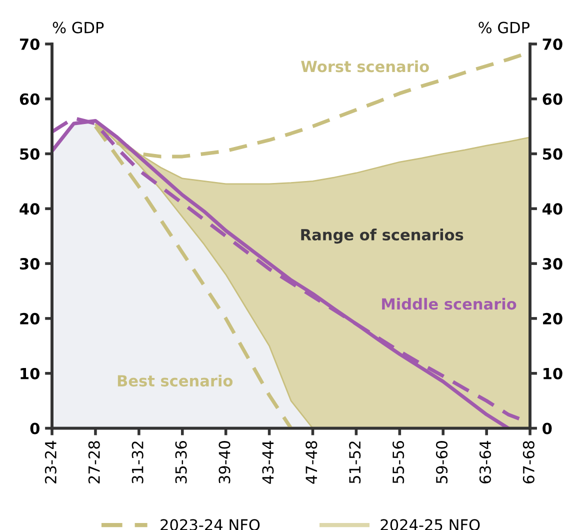  Describe the element at coordinates (528, 462) in the screenshot. I see `x-tick-label: 67-68` at that location.